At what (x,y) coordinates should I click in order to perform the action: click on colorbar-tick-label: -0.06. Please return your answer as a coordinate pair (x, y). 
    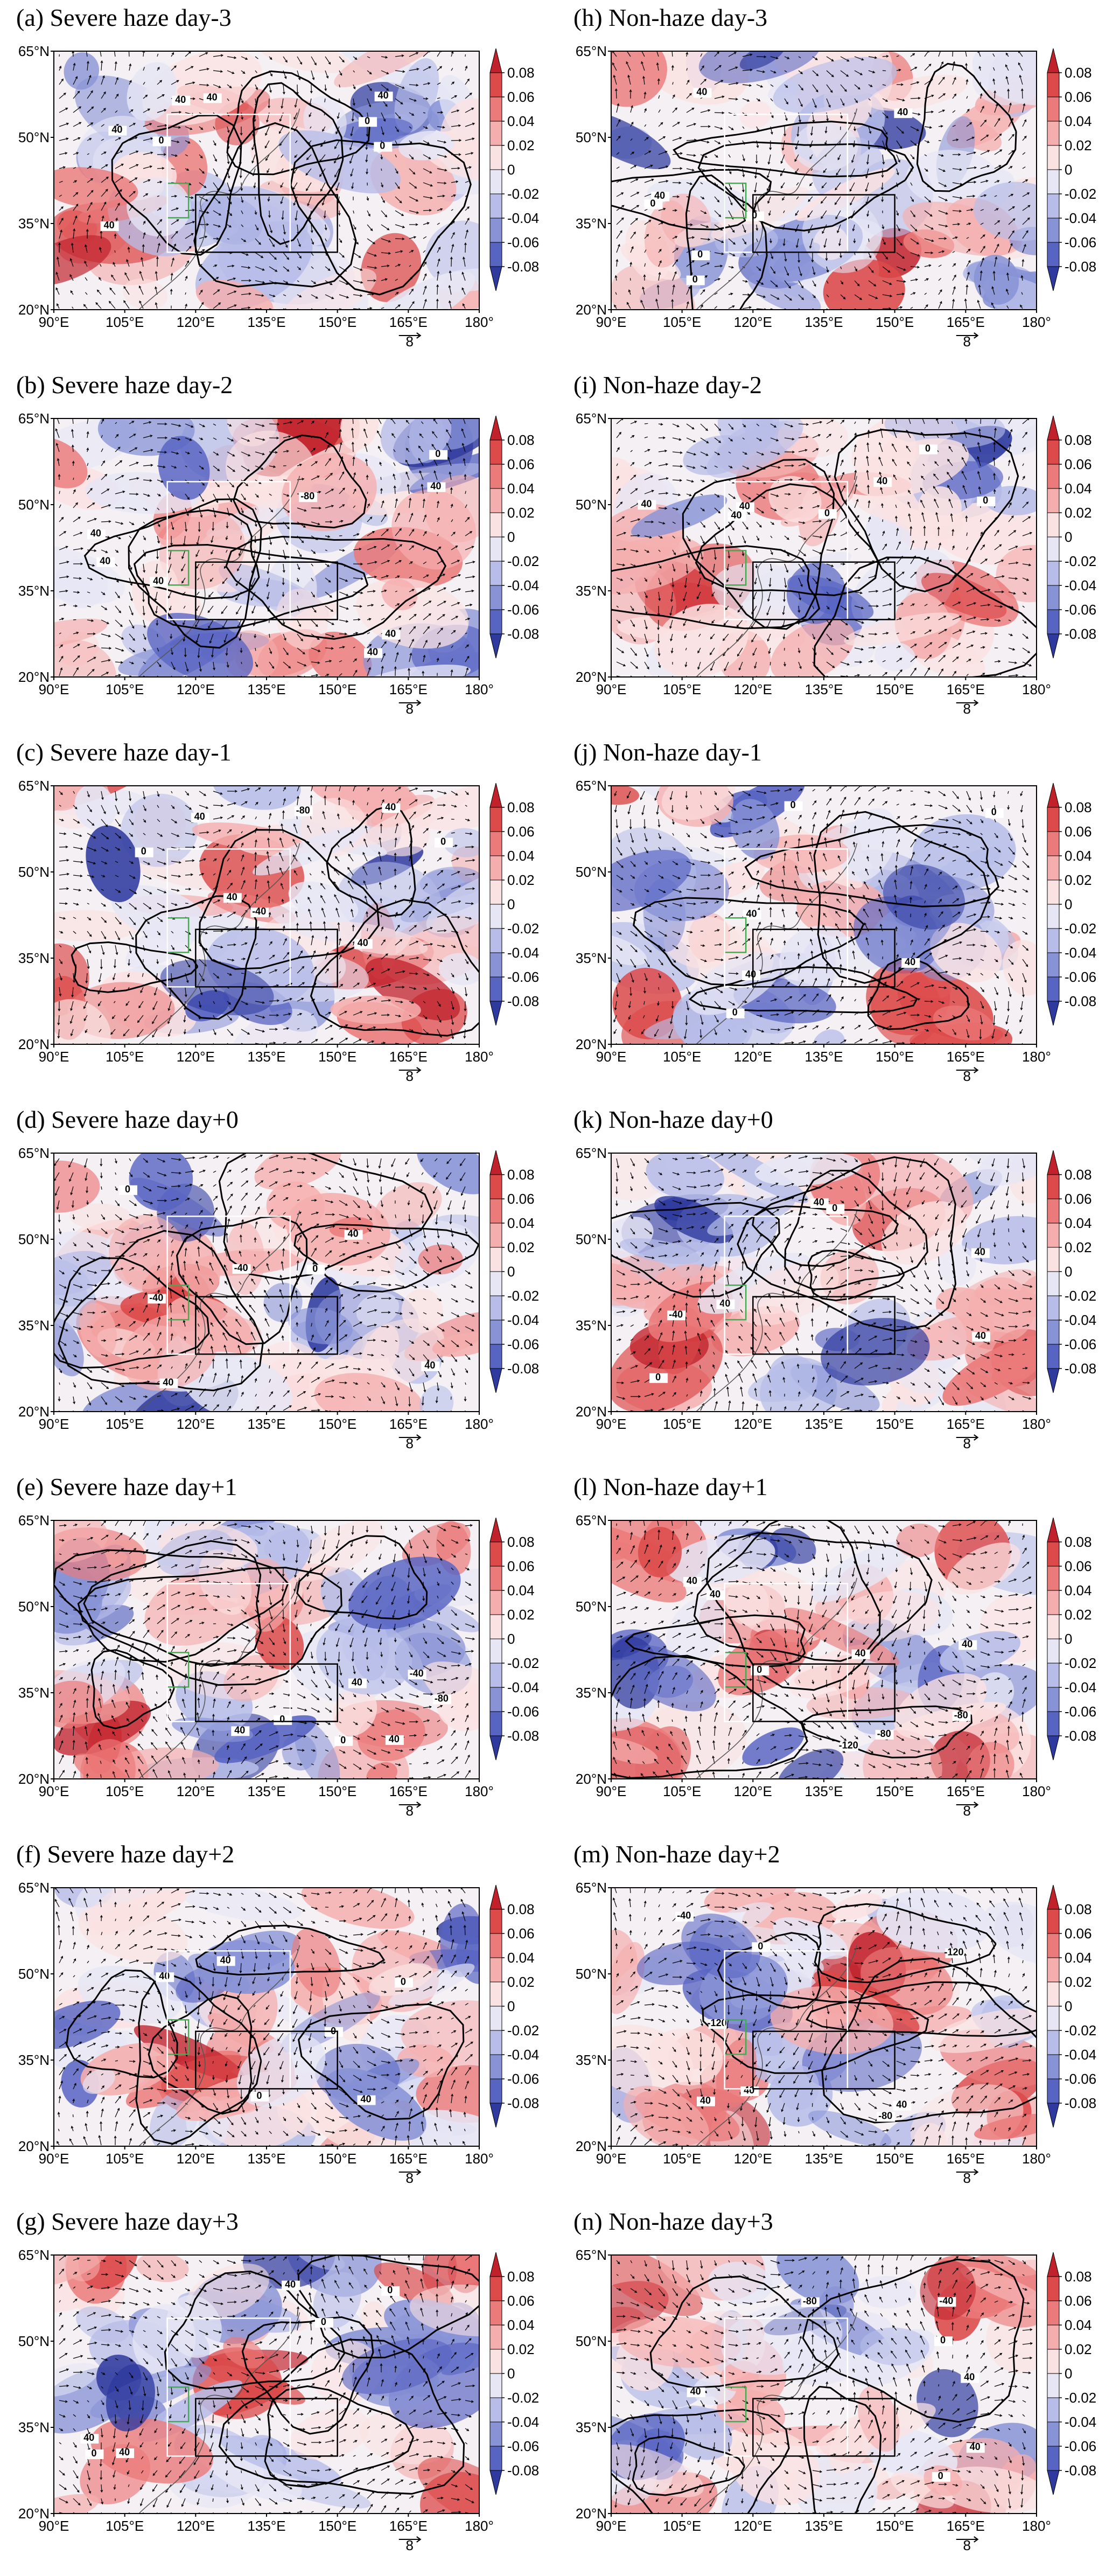
    Looking at the image, I should click on (1080, 242).